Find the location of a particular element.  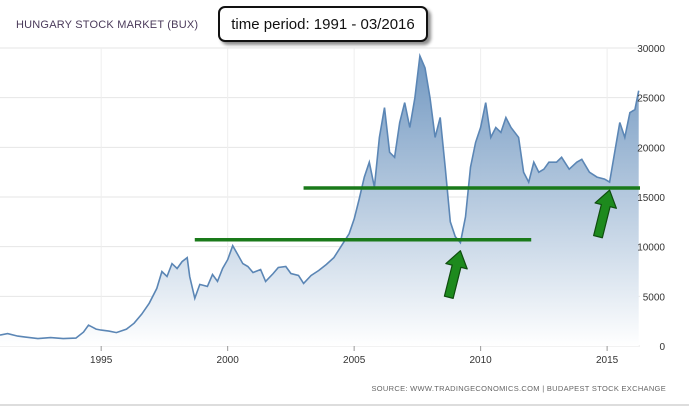

arrow-annotations is located at coordinates (530, 244).